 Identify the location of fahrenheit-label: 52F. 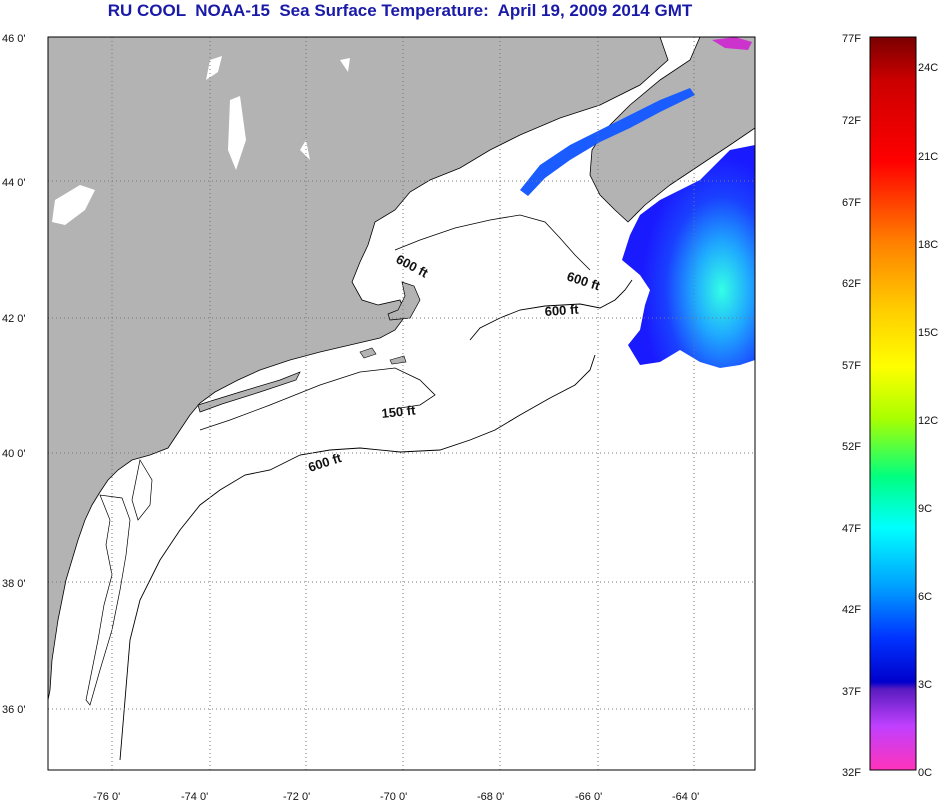
(851, 447).